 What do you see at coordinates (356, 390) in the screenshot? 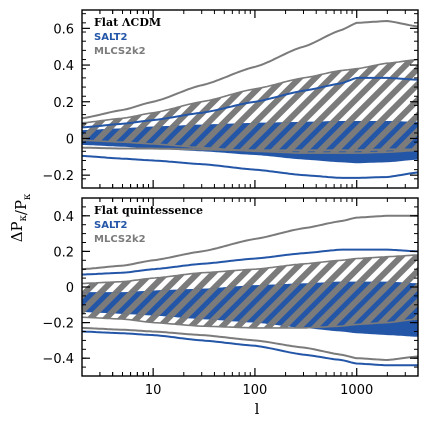
I see `x-tick-label: 1000` at bounding box center [356, 390].